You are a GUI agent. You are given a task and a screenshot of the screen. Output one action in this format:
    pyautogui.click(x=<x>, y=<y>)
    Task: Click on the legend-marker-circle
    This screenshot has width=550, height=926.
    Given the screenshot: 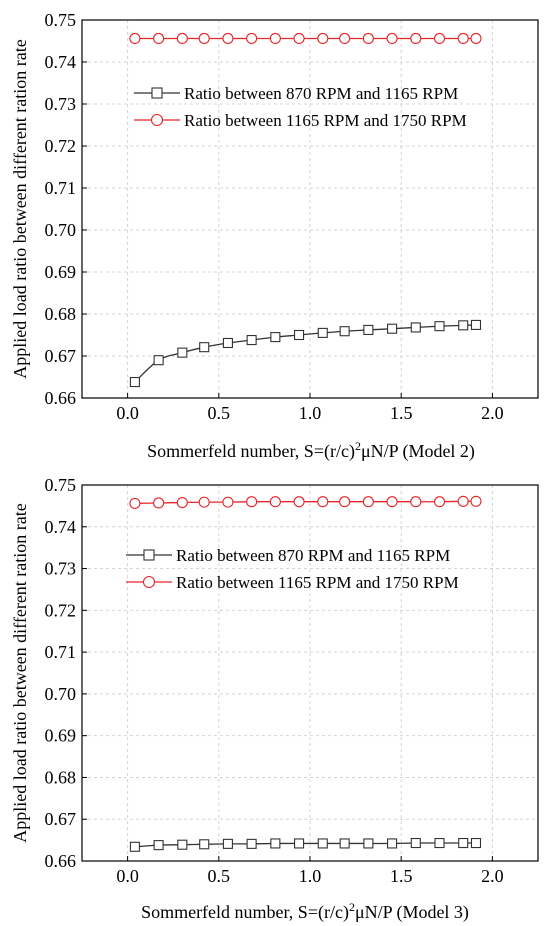 What is the action you would take?
    pyautogui.click(x=157, y=120)
    